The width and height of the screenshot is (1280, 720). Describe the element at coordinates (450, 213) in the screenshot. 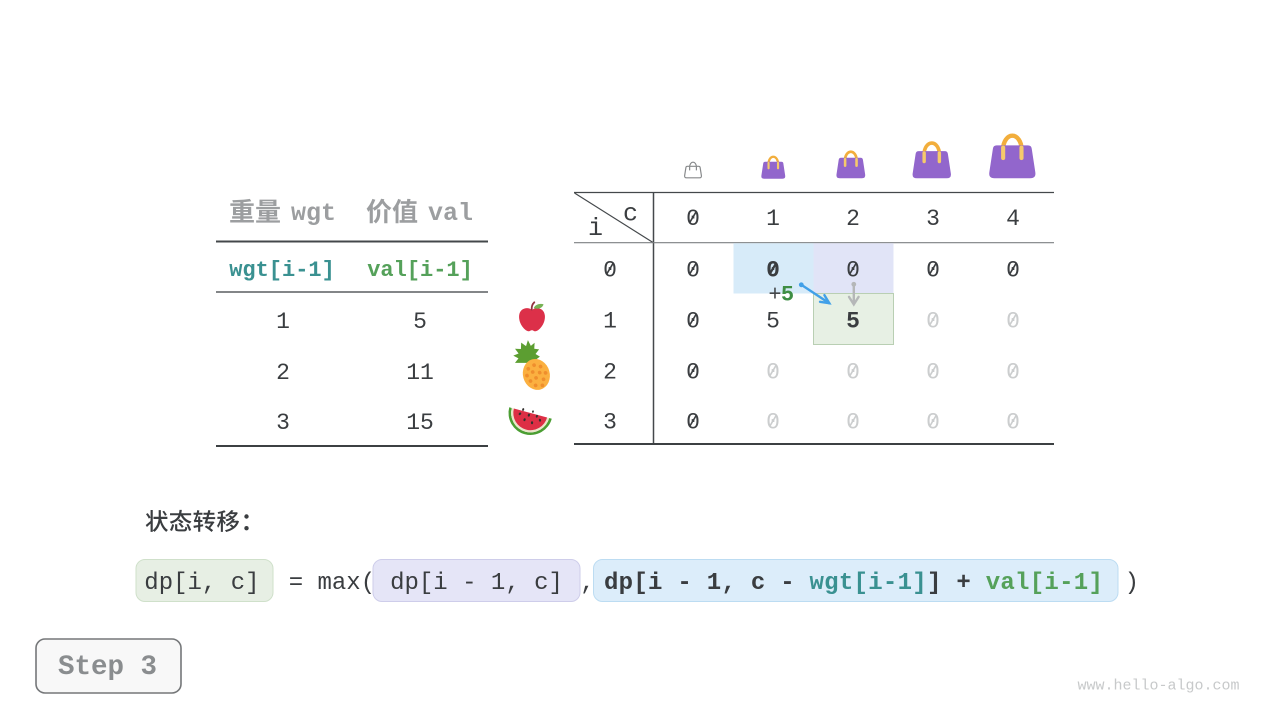

I see `svg-text: val` at that location.